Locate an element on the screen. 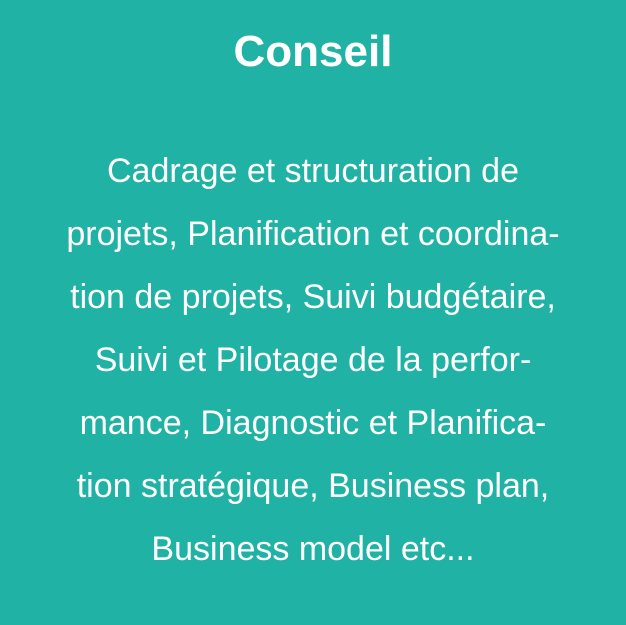 This screenshot has width=626, height=625. card-title: Conseil is located at coordinates (313, 51).